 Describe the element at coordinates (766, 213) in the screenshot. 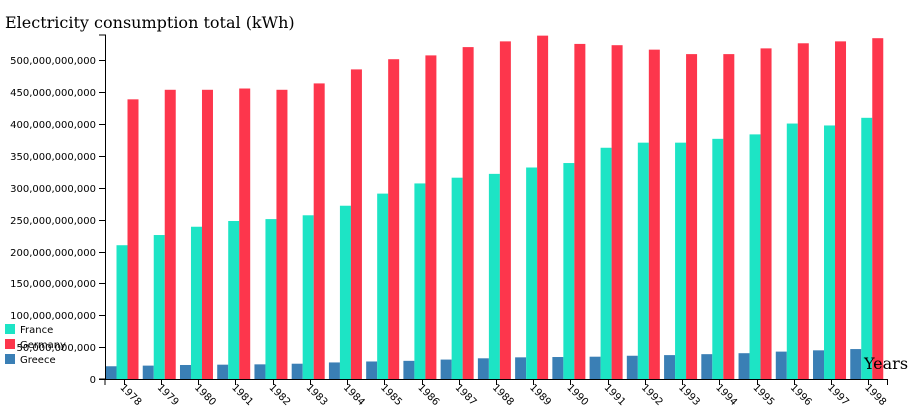

I see `bar-germany-1995` at that location.